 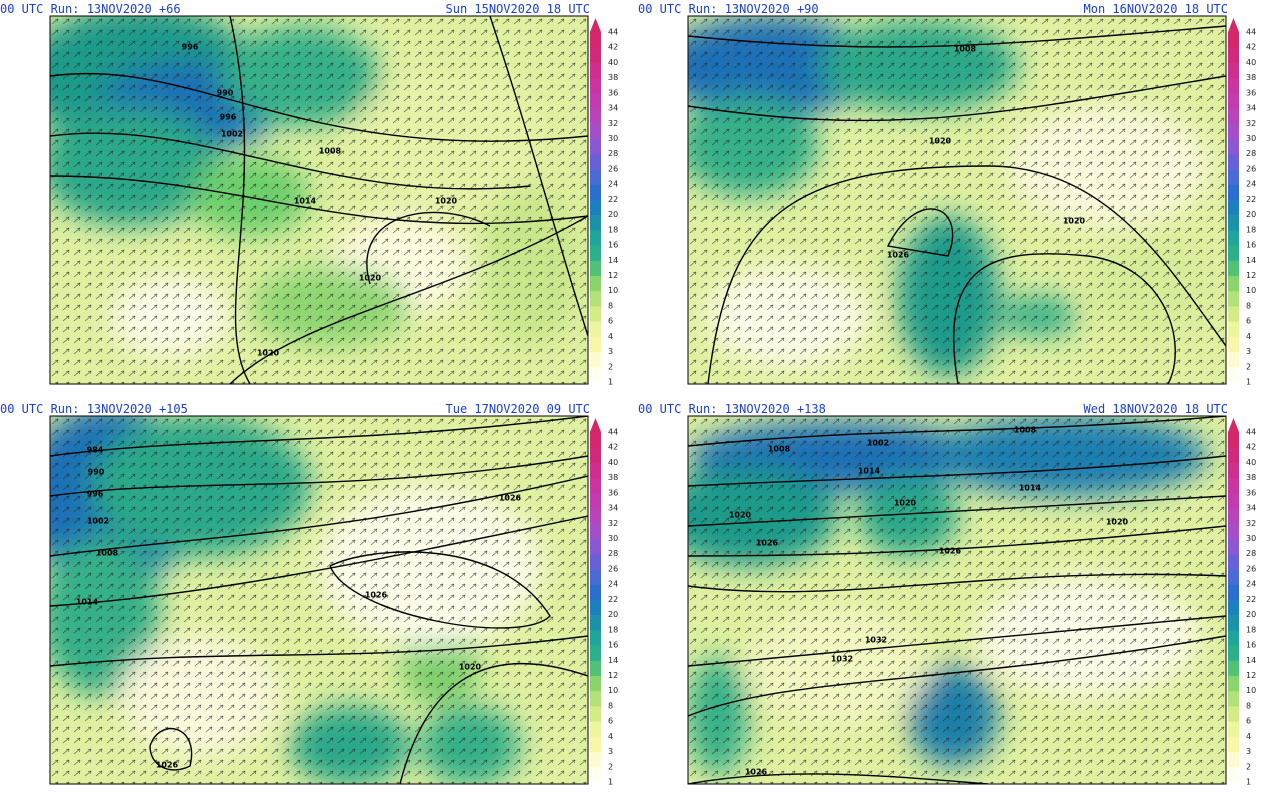 I want to click on colorbar-label: 18, so click(x=613, y=629).